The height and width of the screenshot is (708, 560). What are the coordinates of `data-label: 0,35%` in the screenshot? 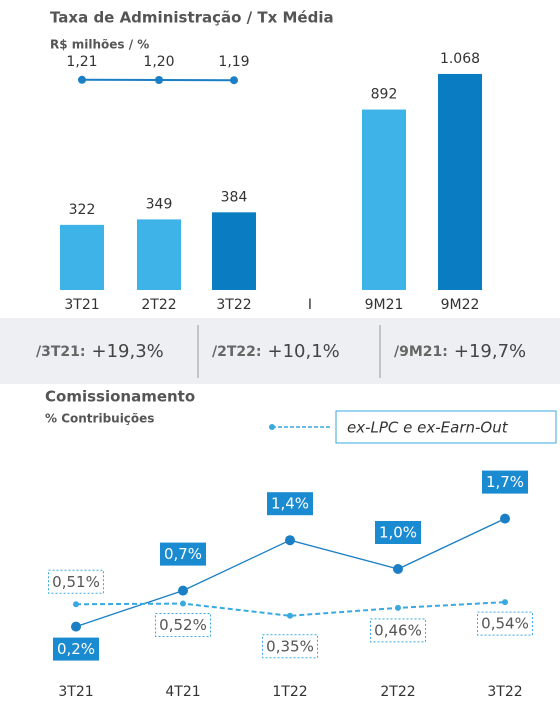 It's located at (290, 646).